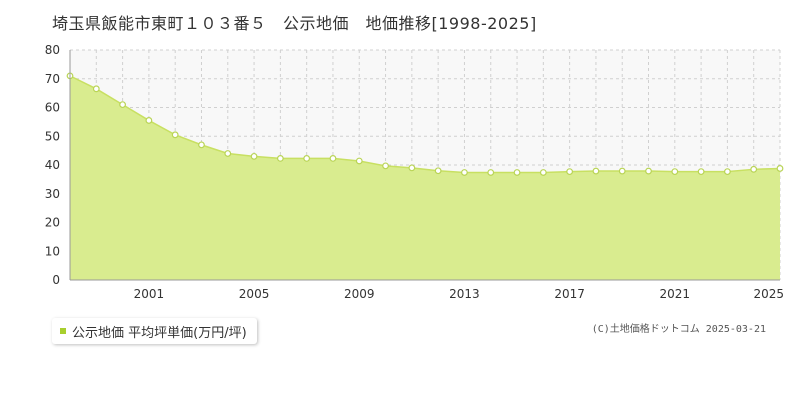 The width and height of the screenshot is (800, 400). What do you see at coordinates (254, 294) in the screenshot?
I see `x-tick-label: 2005` at bounding box center [254, 294].